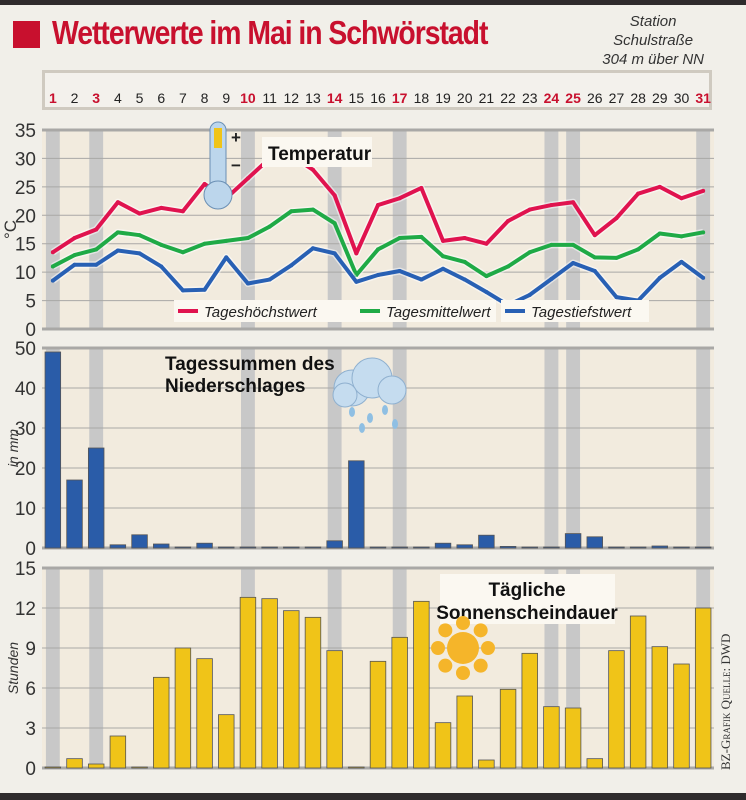  What do you see at coordinates (25, 131) in the screenshot?
I see `y-tick-label: 35` at bounding box center [25, 131].